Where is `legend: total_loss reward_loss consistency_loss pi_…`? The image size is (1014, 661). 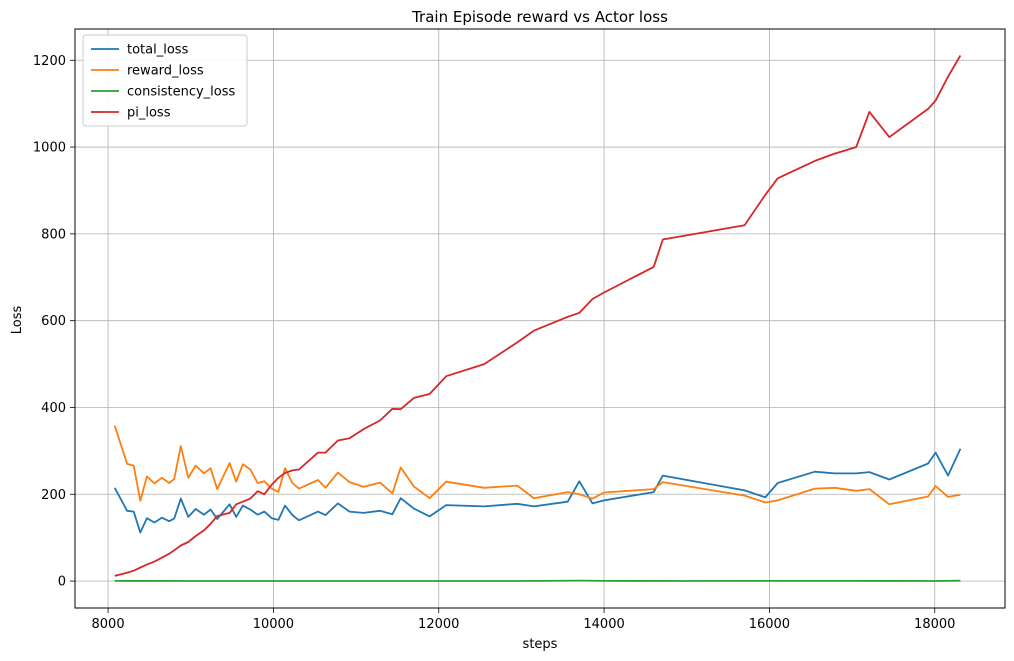
legend: total_loss reward_loss consistency_loss pi_… is located at coordinates (165, 80).